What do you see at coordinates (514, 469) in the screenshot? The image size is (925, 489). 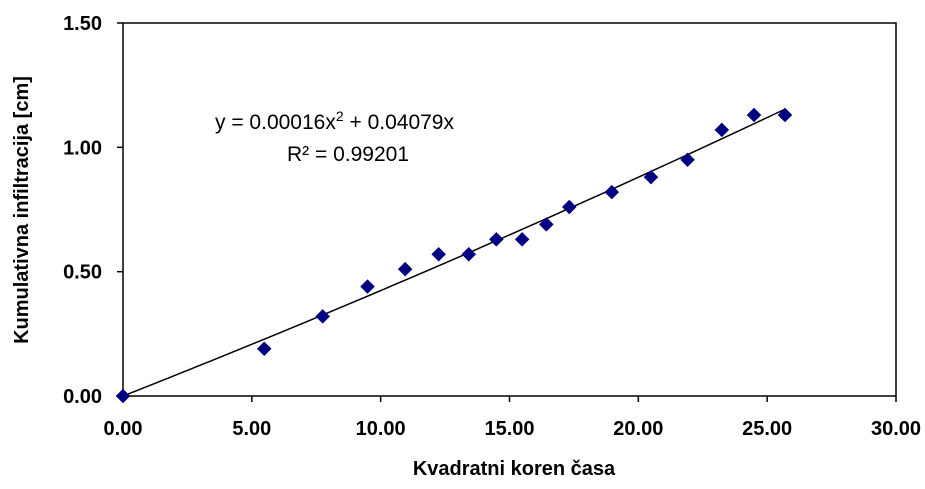 I see `x-axis-title: Kvadratni koren časa` at bounding box center [514, 469].